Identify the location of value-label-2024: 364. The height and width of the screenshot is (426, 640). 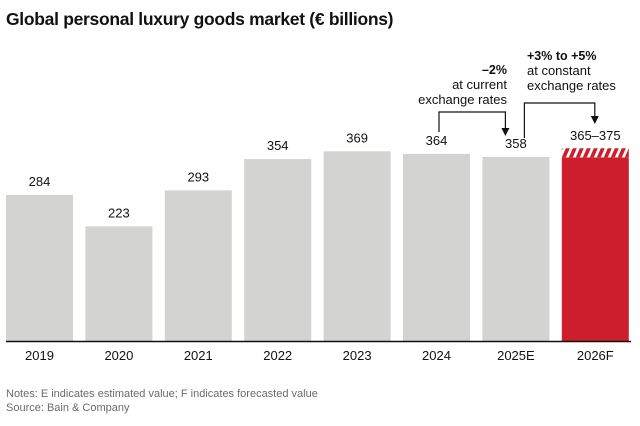
(437, 140).